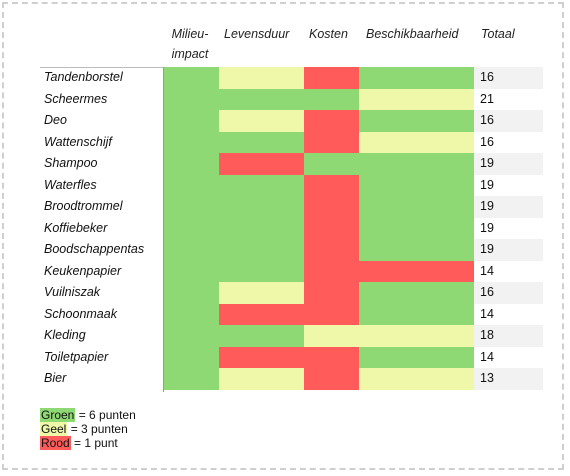 The height and width of the screenshot is (476, 570). I want to click on table-row: Broodtrommel 19, so click(285, 207).